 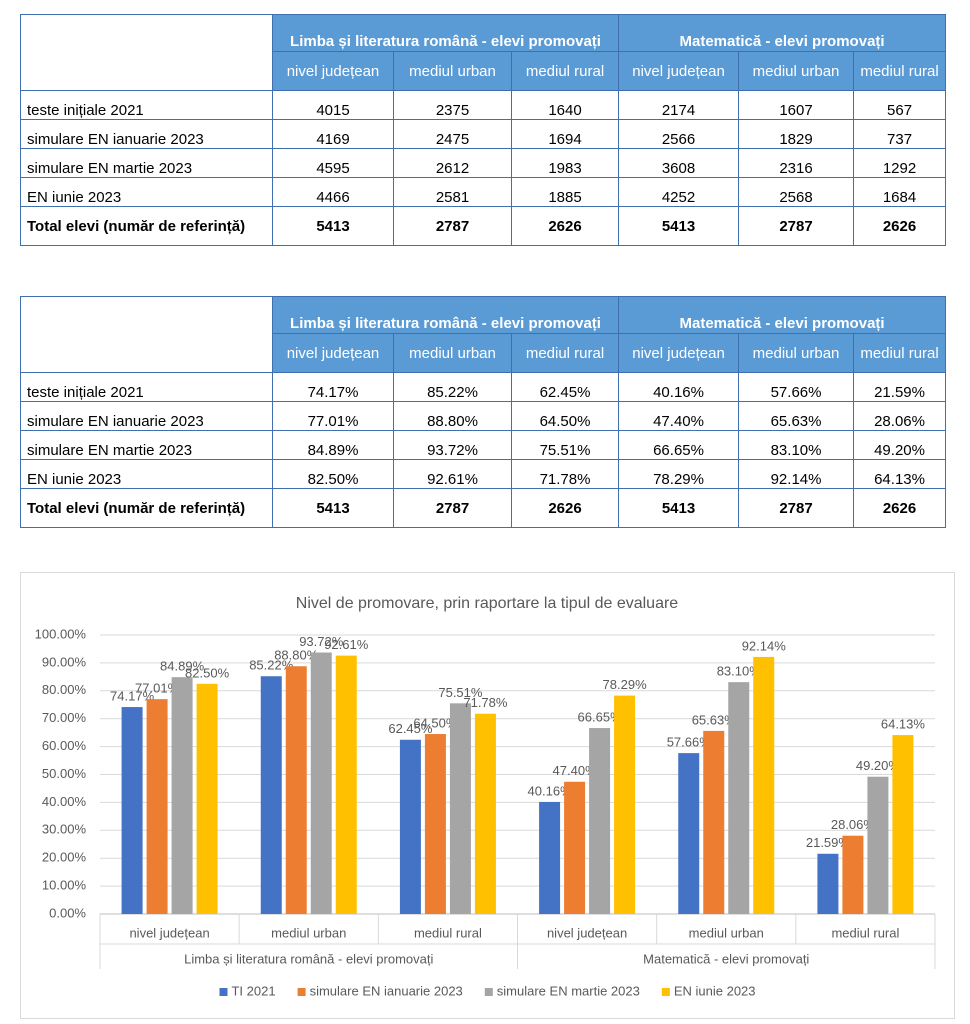 What do you see at coordinates (903, 724) in the screenshot?
I see `data-label: 64.13%` at bounding box center [903, 724].